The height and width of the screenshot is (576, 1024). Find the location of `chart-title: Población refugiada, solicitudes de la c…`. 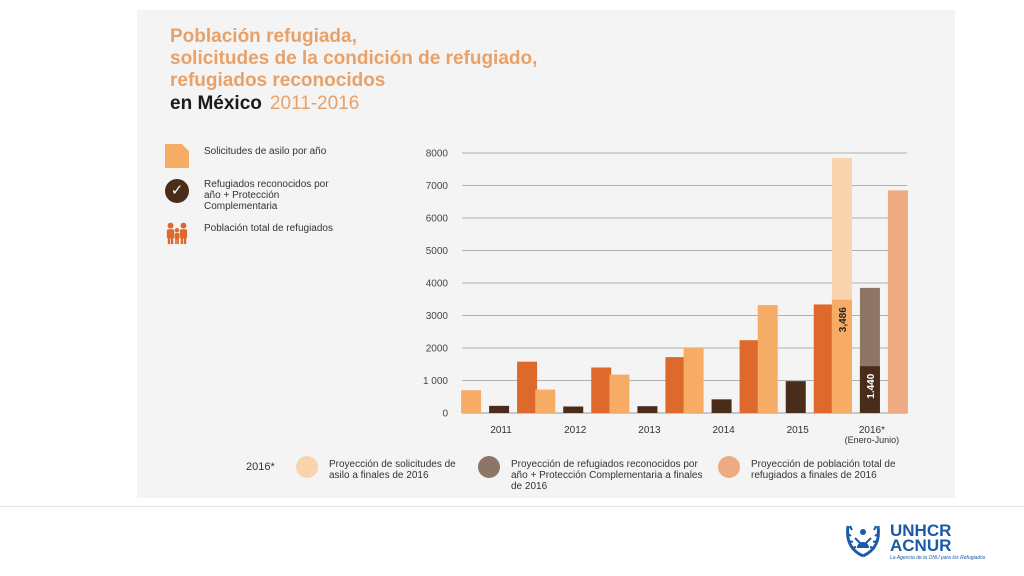

chart-title: Población refugiada, solicitudes de la c… is located at coordinates (353, 59).